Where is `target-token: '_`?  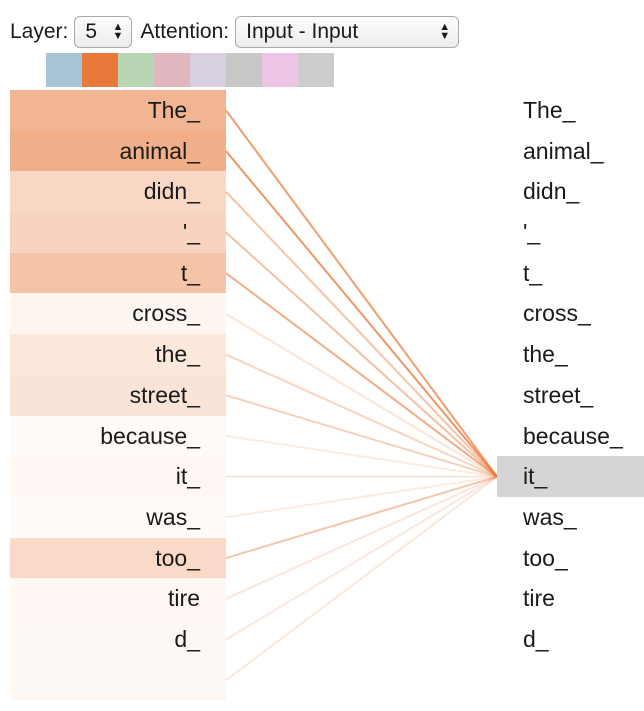 target-token: '_ is located at coordinates (532, 232).